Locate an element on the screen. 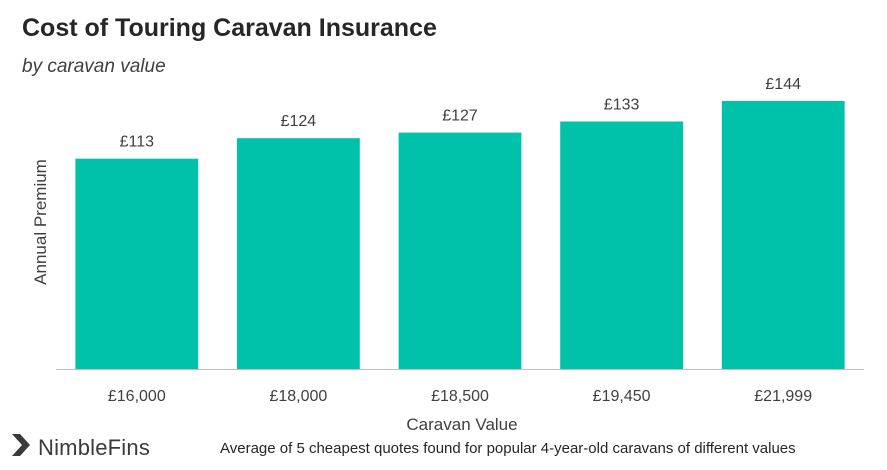 This screenshot has width=887, height=470. nimblefins-chevron-icon is located at coordinates (21, 447).